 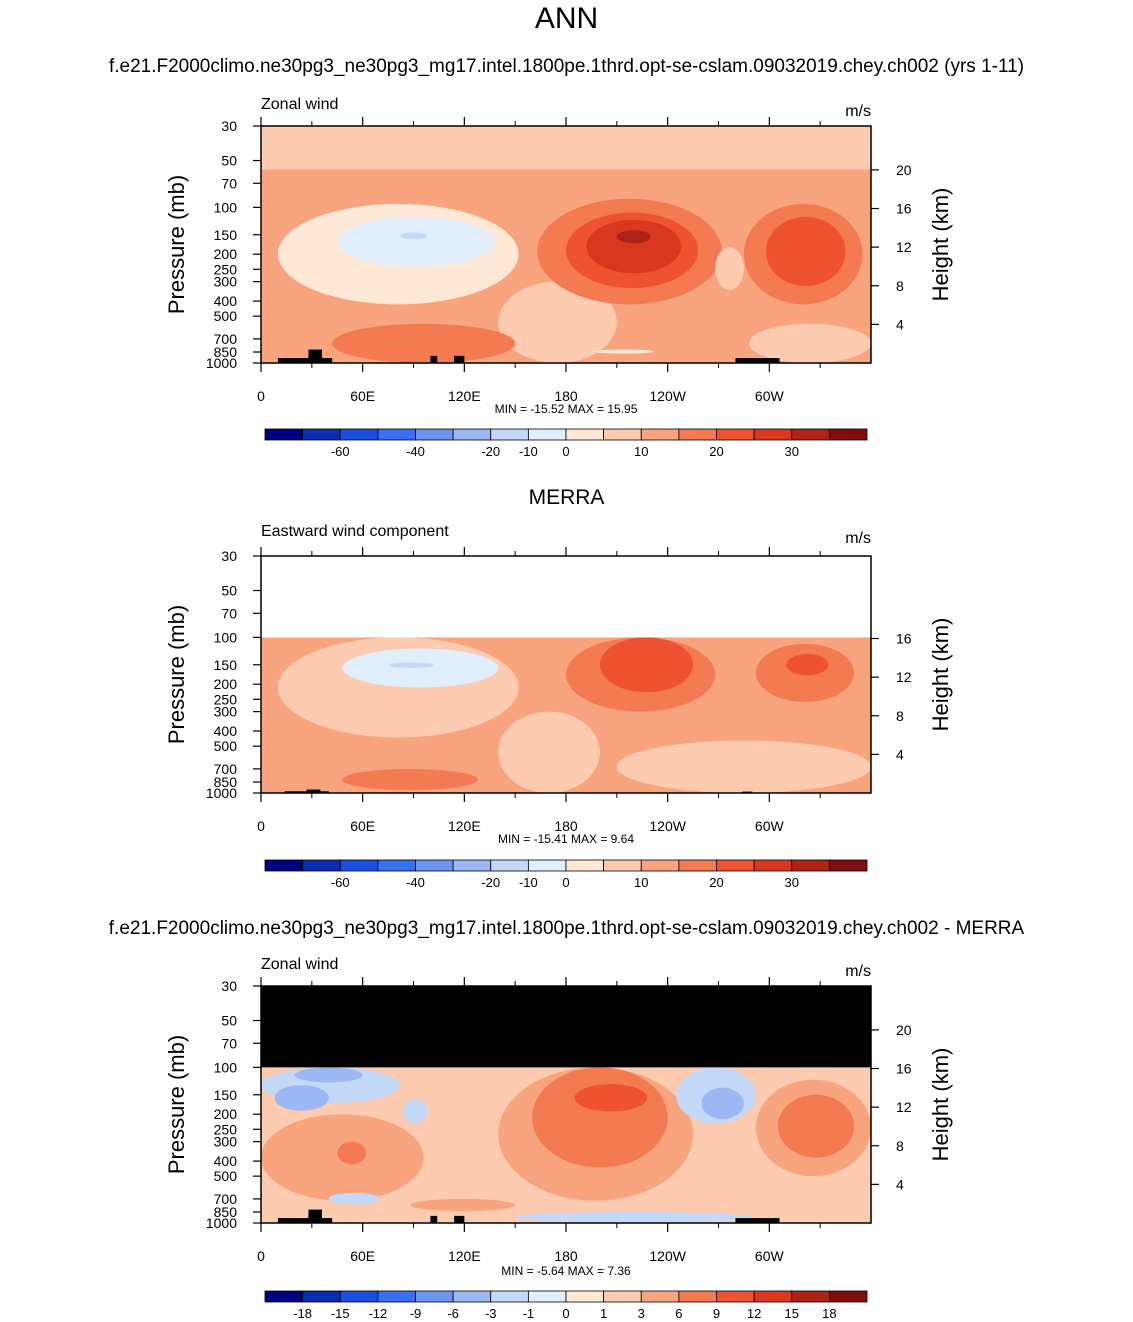 I want to click on x-tick-label: 60E, so click(x=362, y=396).